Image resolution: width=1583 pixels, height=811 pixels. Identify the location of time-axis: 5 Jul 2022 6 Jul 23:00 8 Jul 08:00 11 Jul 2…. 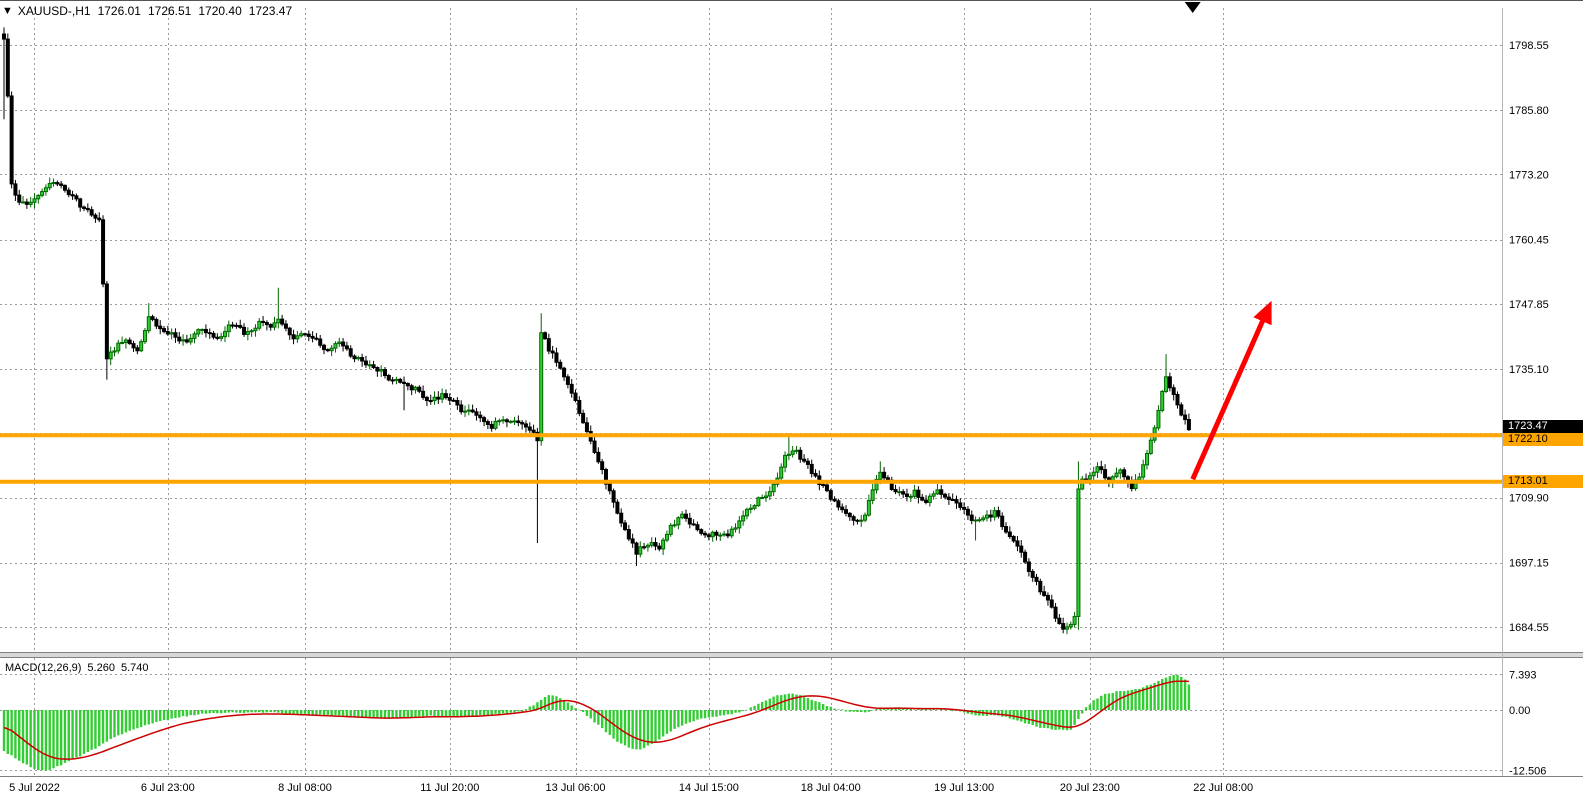
(631, 788).